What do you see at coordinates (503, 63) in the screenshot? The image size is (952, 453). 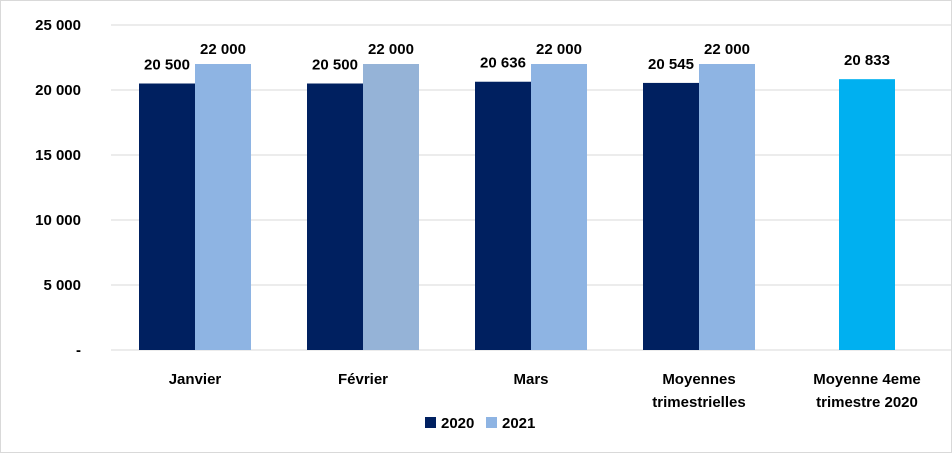 I see `data-label: 20 636` at bounding box center [503, 63].